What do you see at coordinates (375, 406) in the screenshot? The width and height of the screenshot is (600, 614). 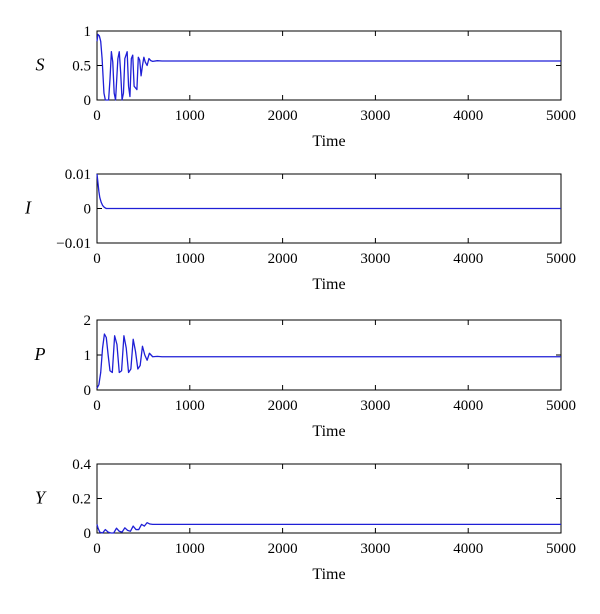 I see `panel-3-xtick-label: 3000` at bounding box center [375, 406].